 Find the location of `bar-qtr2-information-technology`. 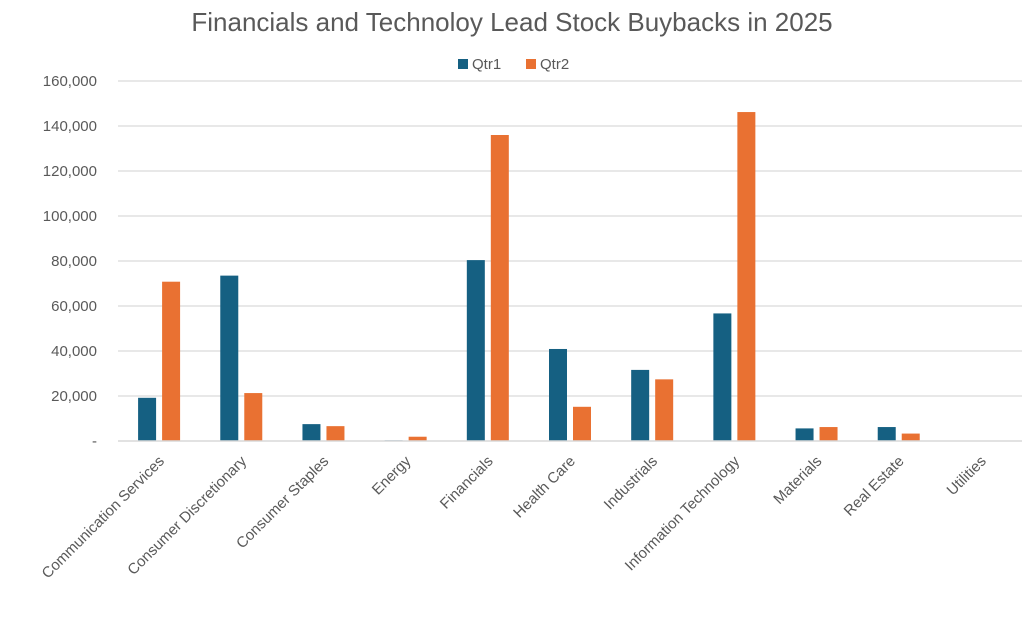

bar-qtr2-information-technology is located at coordinates (746, 277).